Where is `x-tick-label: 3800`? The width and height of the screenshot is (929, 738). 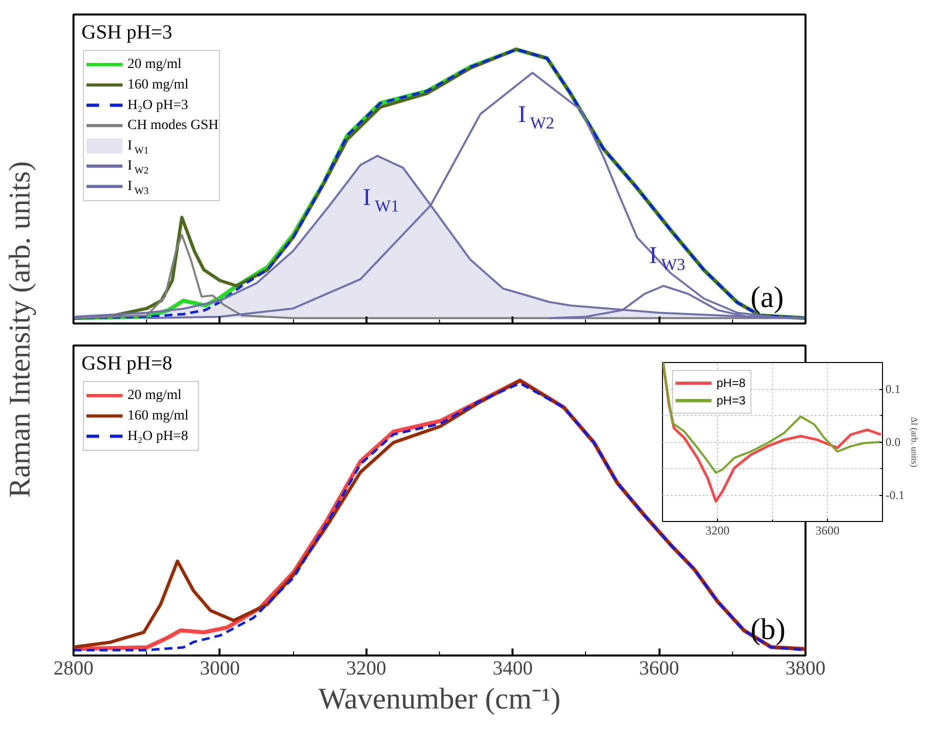
x-tick-label: 3800 is located at coordinates (806, 669).